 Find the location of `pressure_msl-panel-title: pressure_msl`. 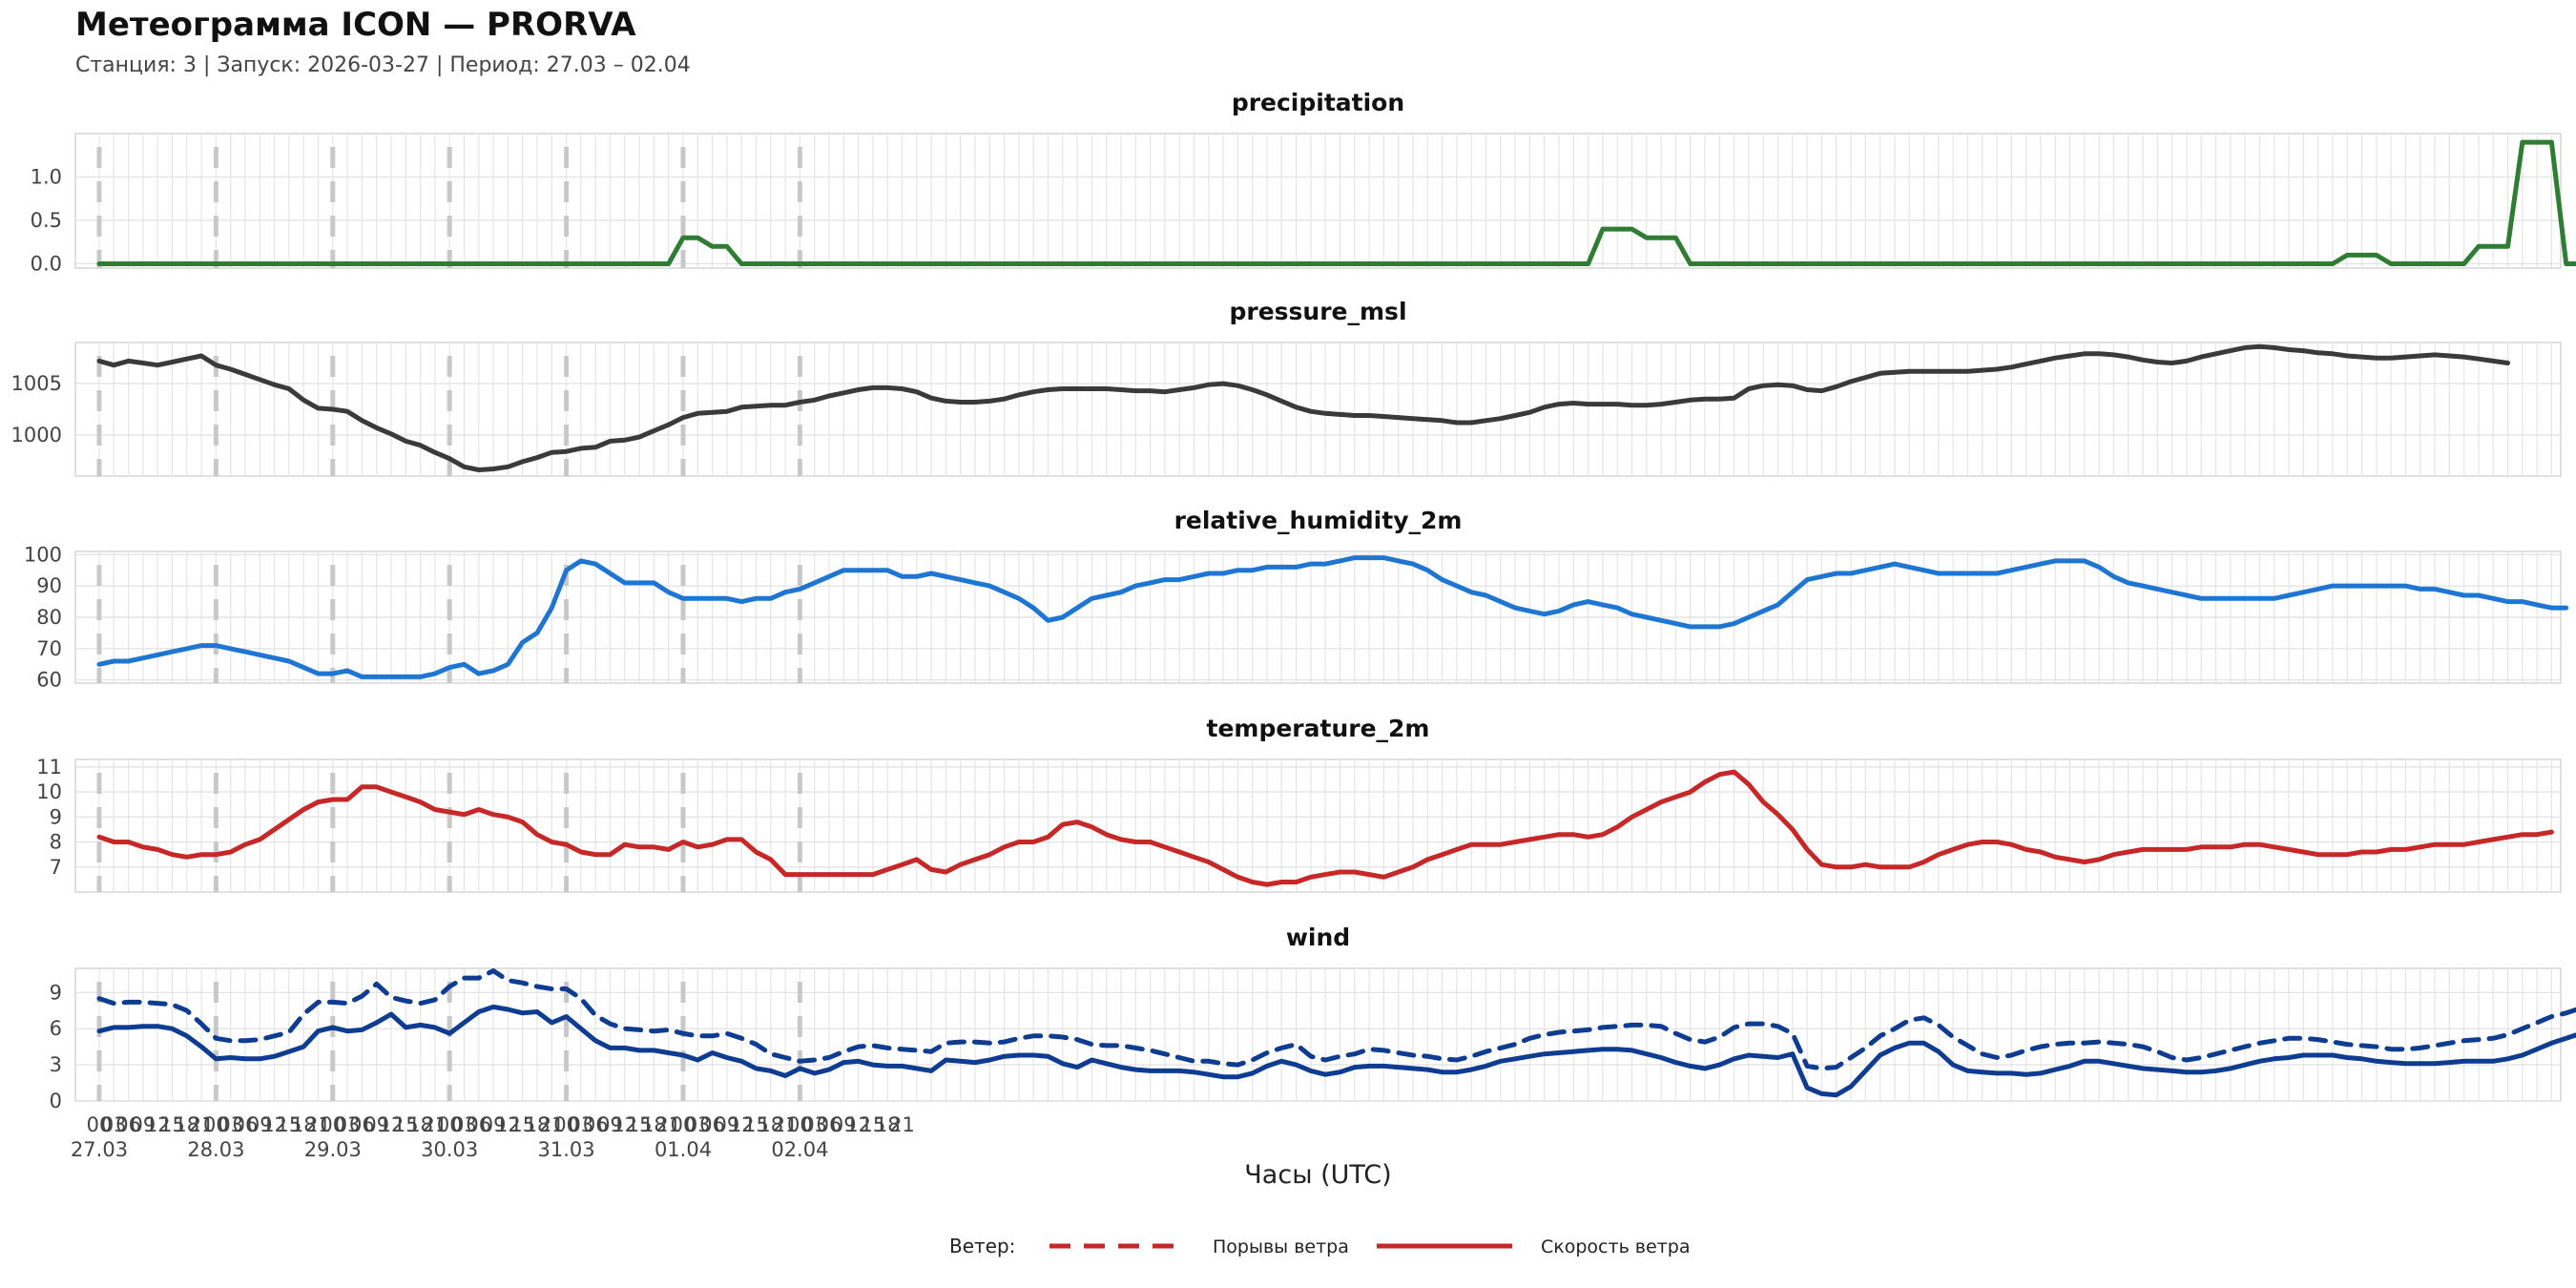

pressure_msl-panel-title: pressure_msl is located at coordinates (1317, 311).